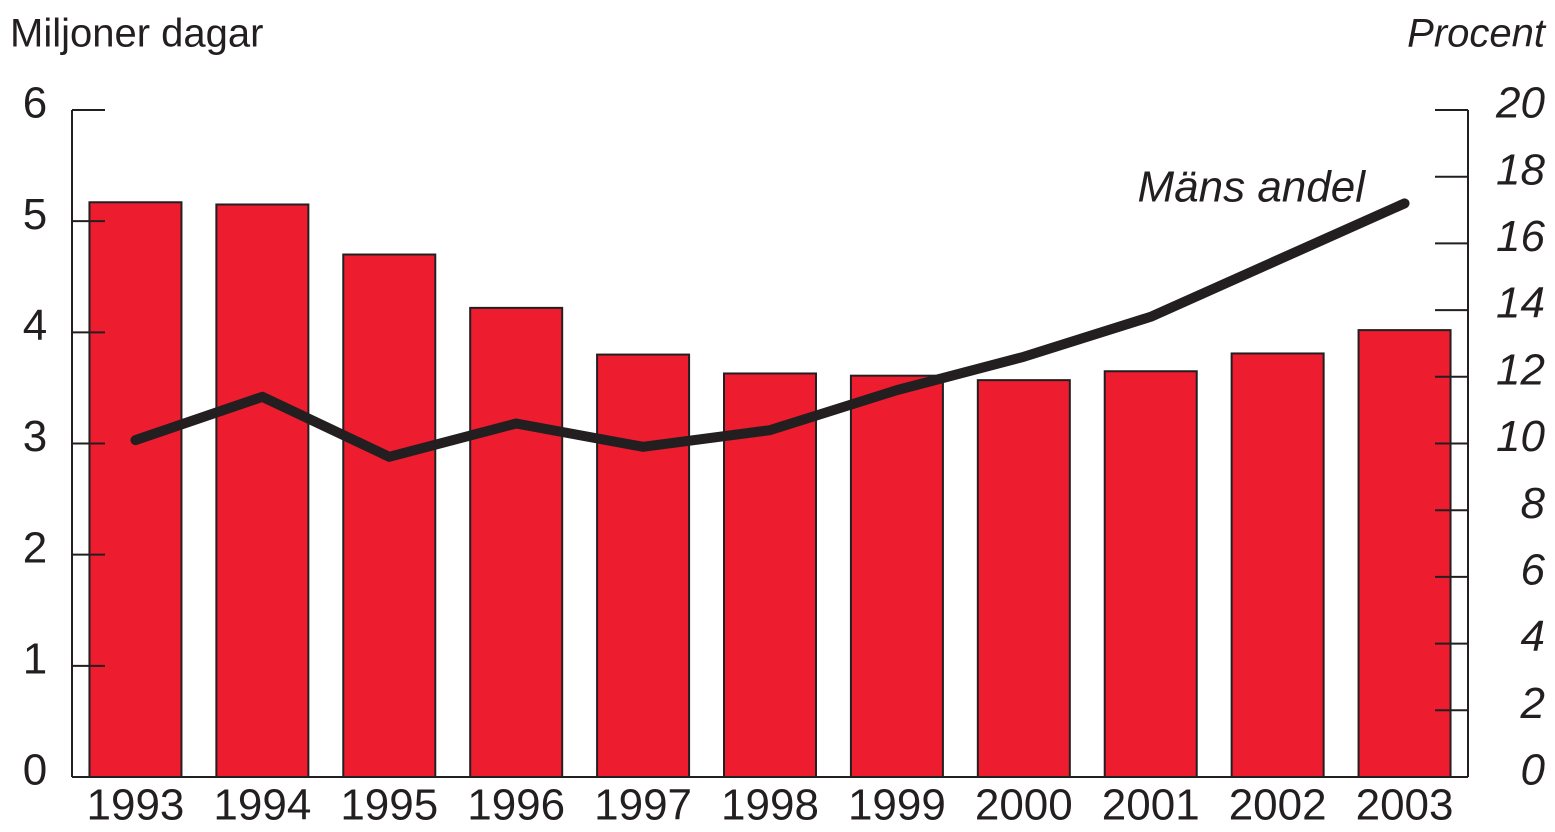  Describe the element at coordinates (389, 805) in the screenshot. I see `x-tick-label: 1995` at that location.